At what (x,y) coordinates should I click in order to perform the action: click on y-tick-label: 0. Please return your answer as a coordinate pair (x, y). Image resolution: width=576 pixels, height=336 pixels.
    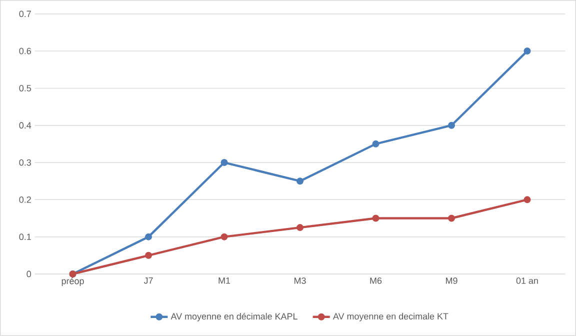
    Looking at the image, I should click on (29, 274).